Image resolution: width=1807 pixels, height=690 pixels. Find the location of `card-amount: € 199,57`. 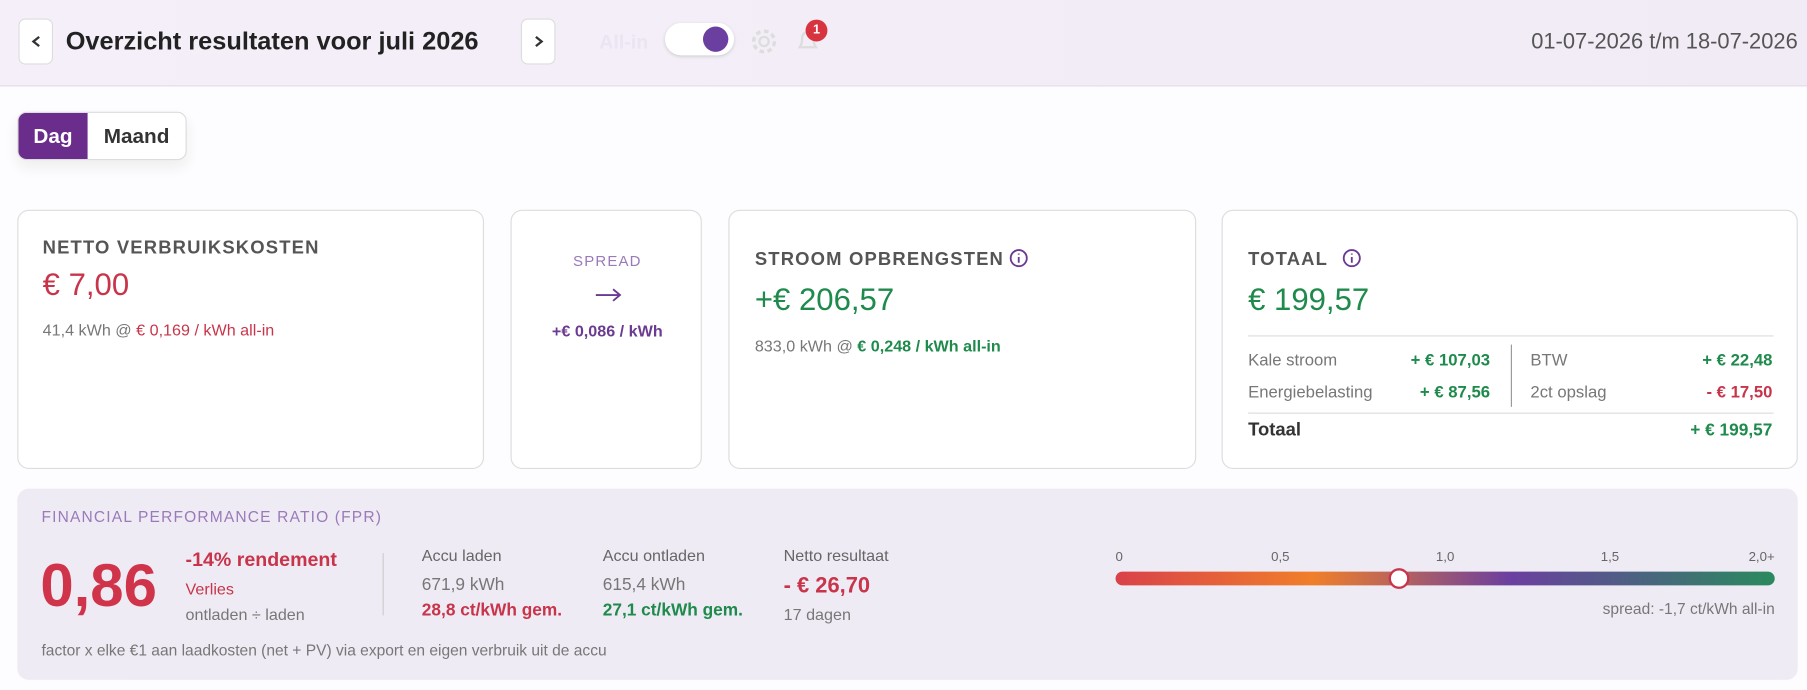

card-amount: € 199,57 is located at coordinates (1309, 299).